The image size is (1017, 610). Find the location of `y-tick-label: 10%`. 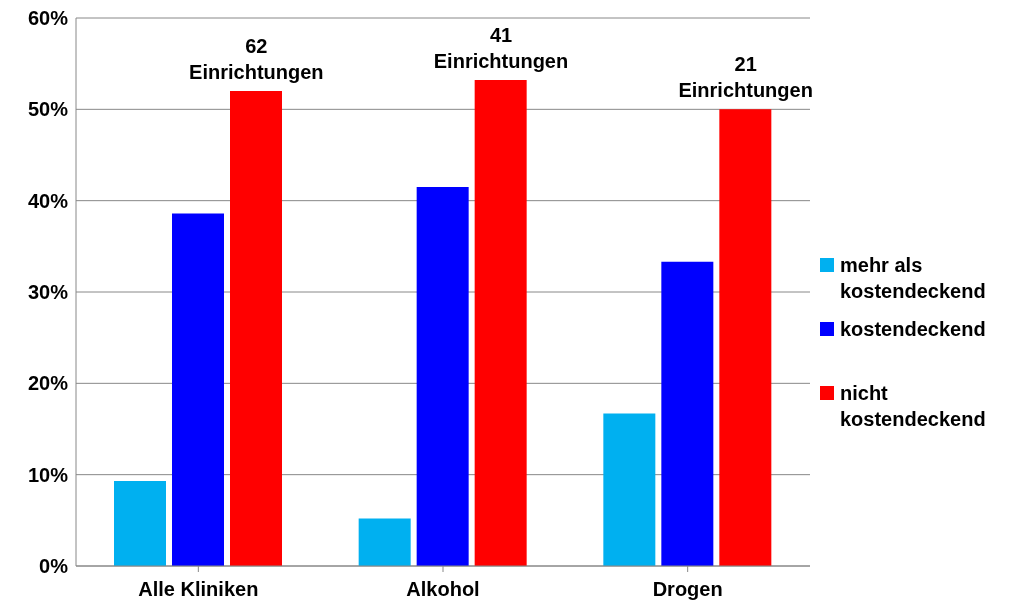

y-tick-label: 10% is located at coordinates (48, 474).